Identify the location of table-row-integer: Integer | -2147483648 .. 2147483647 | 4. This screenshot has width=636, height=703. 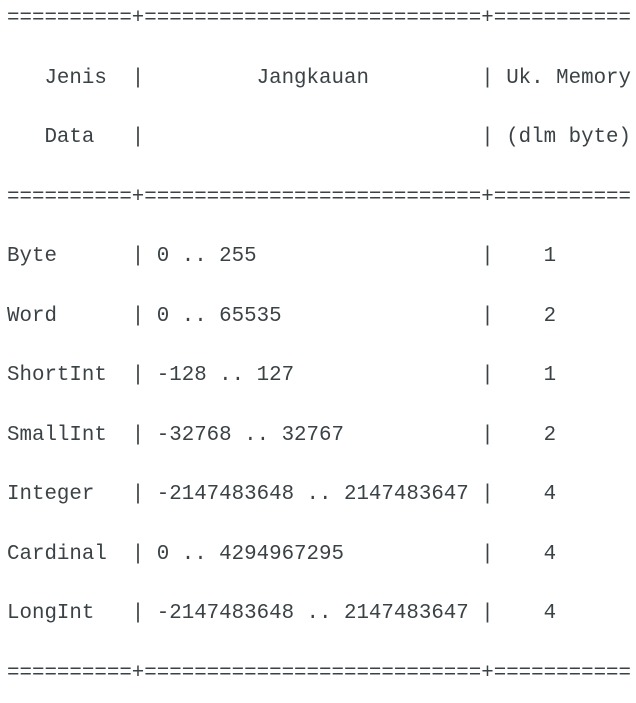
(321, 495).